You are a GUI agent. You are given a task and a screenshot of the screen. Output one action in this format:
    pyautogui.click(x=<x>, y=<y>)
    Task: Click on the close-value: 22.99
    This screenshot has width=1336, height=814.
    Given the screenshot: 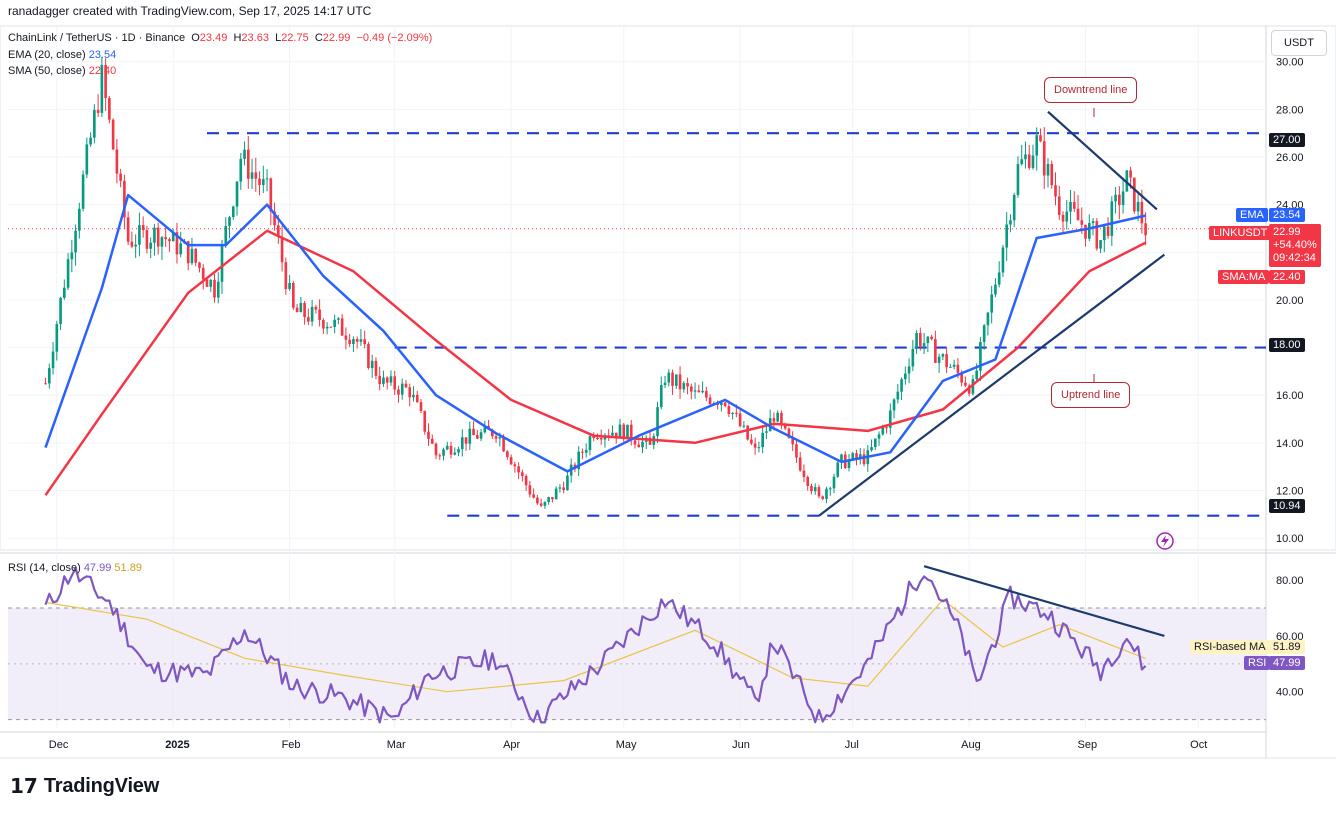 What is the action you would take?
    pyautogui.click(x=336, y=38)
    